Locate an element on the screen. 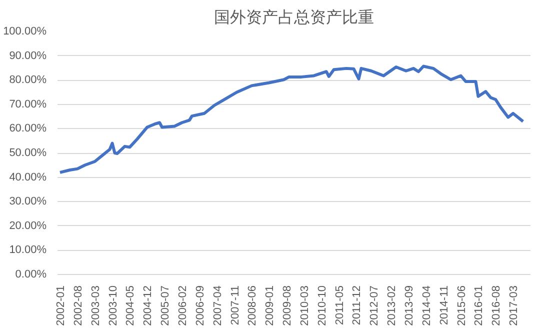 This screenshot has height=330, width=550. x-tick-label: 2007-04 is located at coordinates (218, 305).